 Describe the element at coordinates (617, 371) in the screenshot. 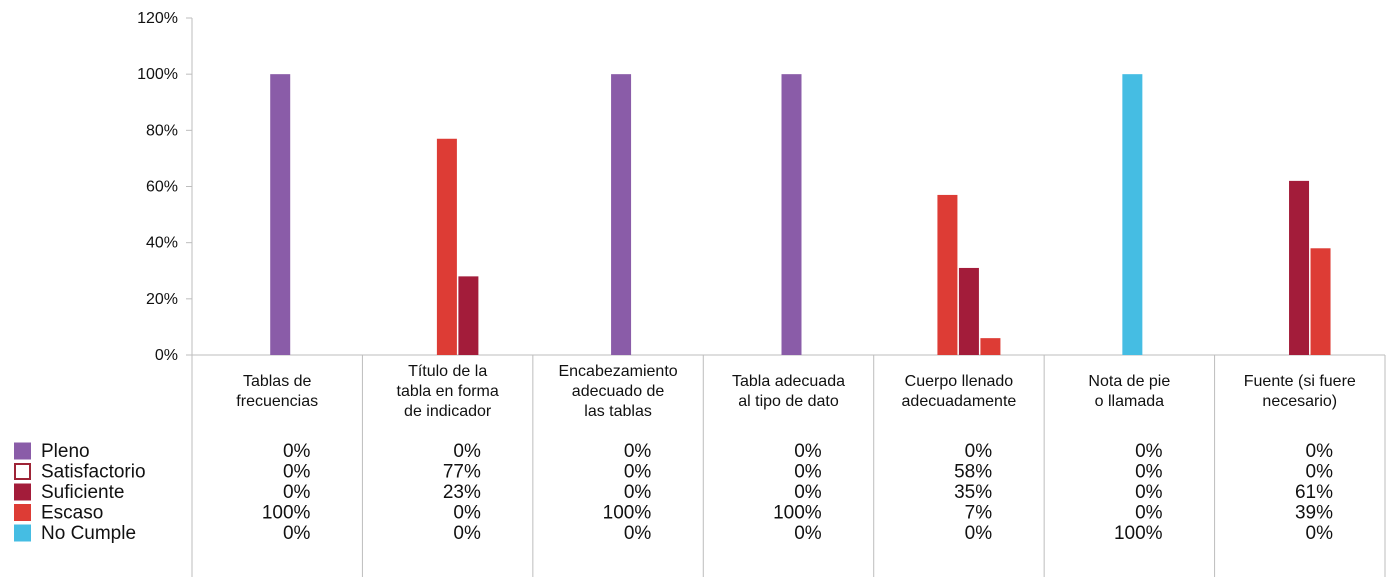

I see `category-label: Encabezamiento` at that location.